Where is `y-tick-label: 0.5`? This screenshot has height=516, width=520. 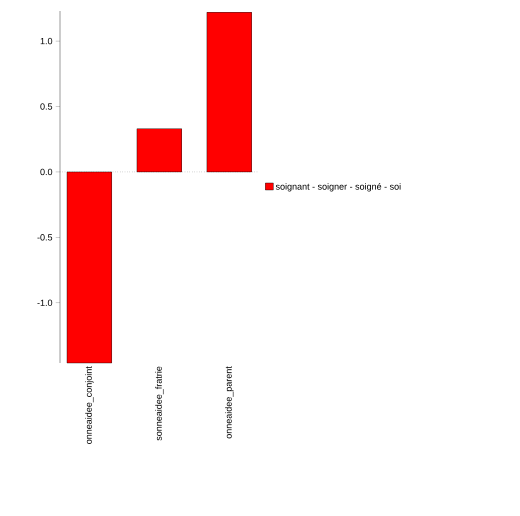
y-tick-label: 0.5 is located at coordinates (46, 106).